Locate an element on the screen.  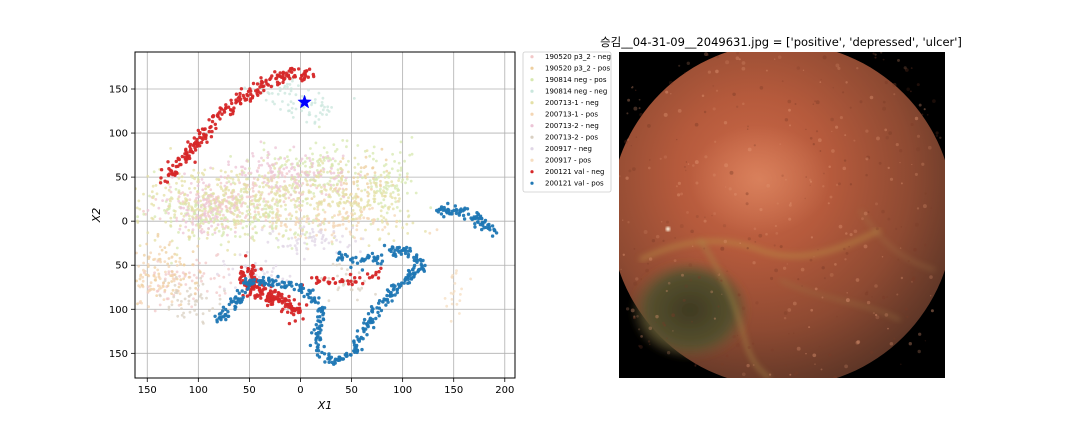
x-axis-ticks: 150 100 50 0 50 100 150 200 is located at coordinates (326, 387).